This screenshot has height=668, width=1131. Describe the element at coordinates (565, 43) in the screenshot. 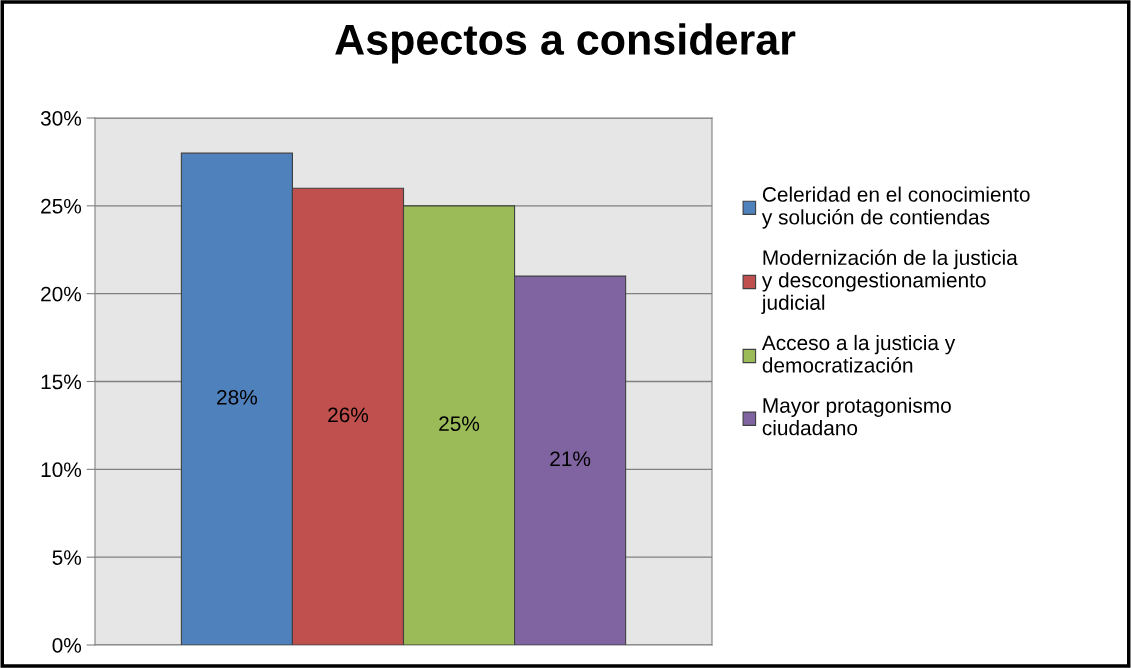

I see `chart-title: Aspectos a considerar` at that location.